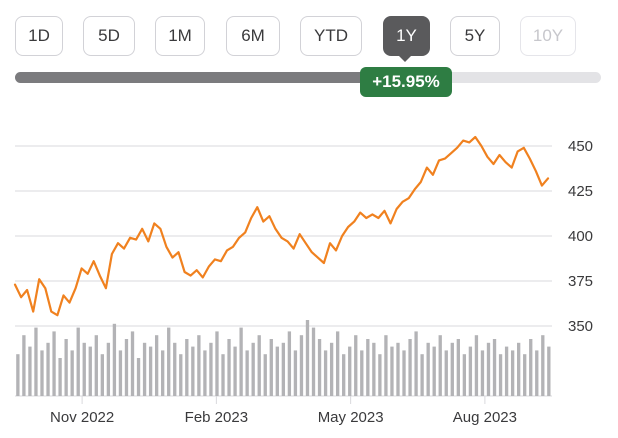 This screenshot has width=618, height=438. Describe the element at coordinates (580, 146) in the screenshot. I see `y-tick-label: 450` at that location.